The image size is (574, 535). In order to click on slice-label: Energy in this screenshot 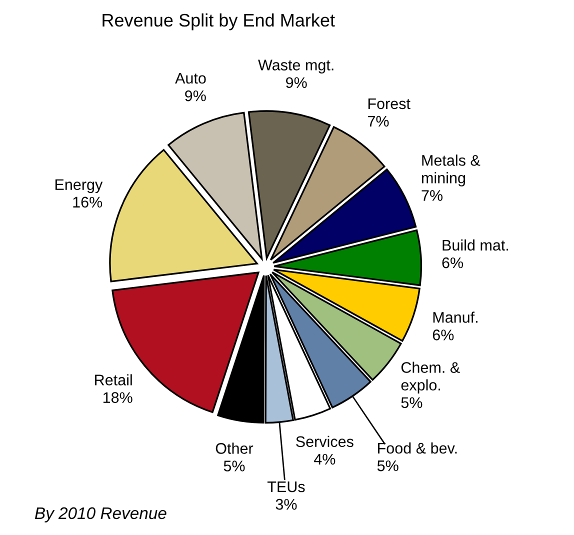, I will do `click(79, 186)`.